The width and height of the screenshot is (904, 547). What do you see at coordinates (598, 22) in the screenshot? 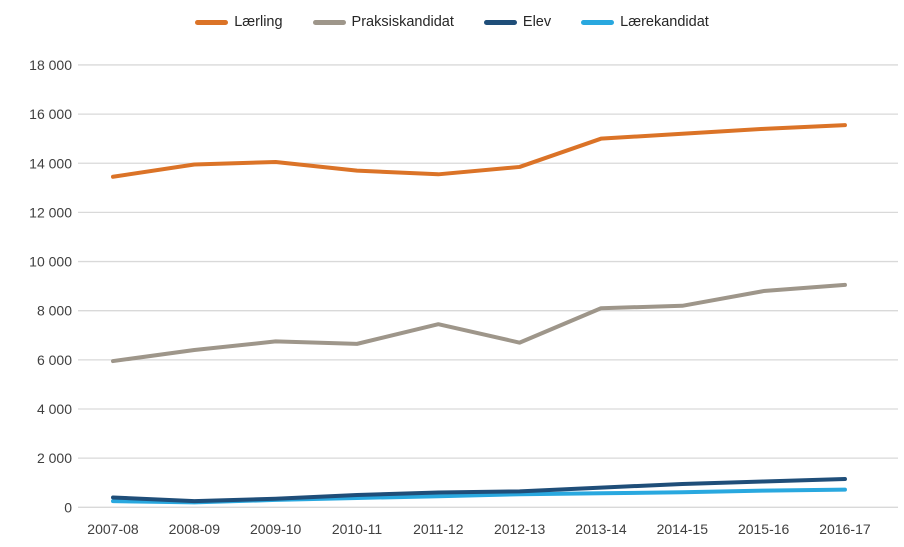
I see `legend-swatch-lærekandidat` at bounding box center [598, 22].